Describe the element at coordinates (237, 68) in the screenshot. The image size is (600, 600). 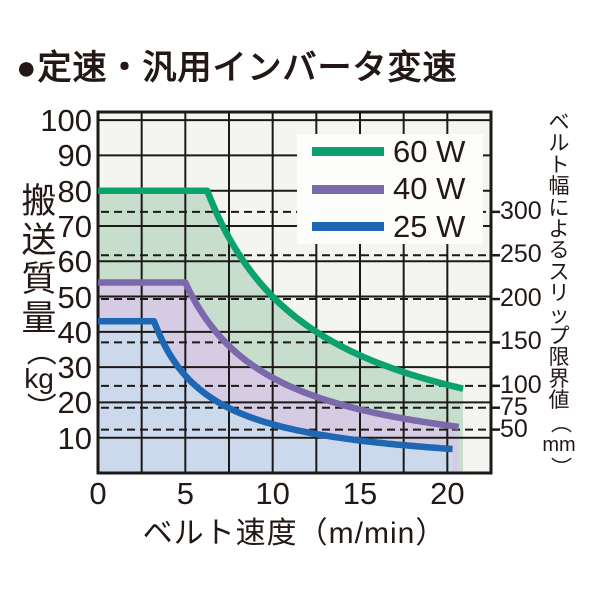
I see `page-title: ●定速・汎用インバータ変速` at that location.